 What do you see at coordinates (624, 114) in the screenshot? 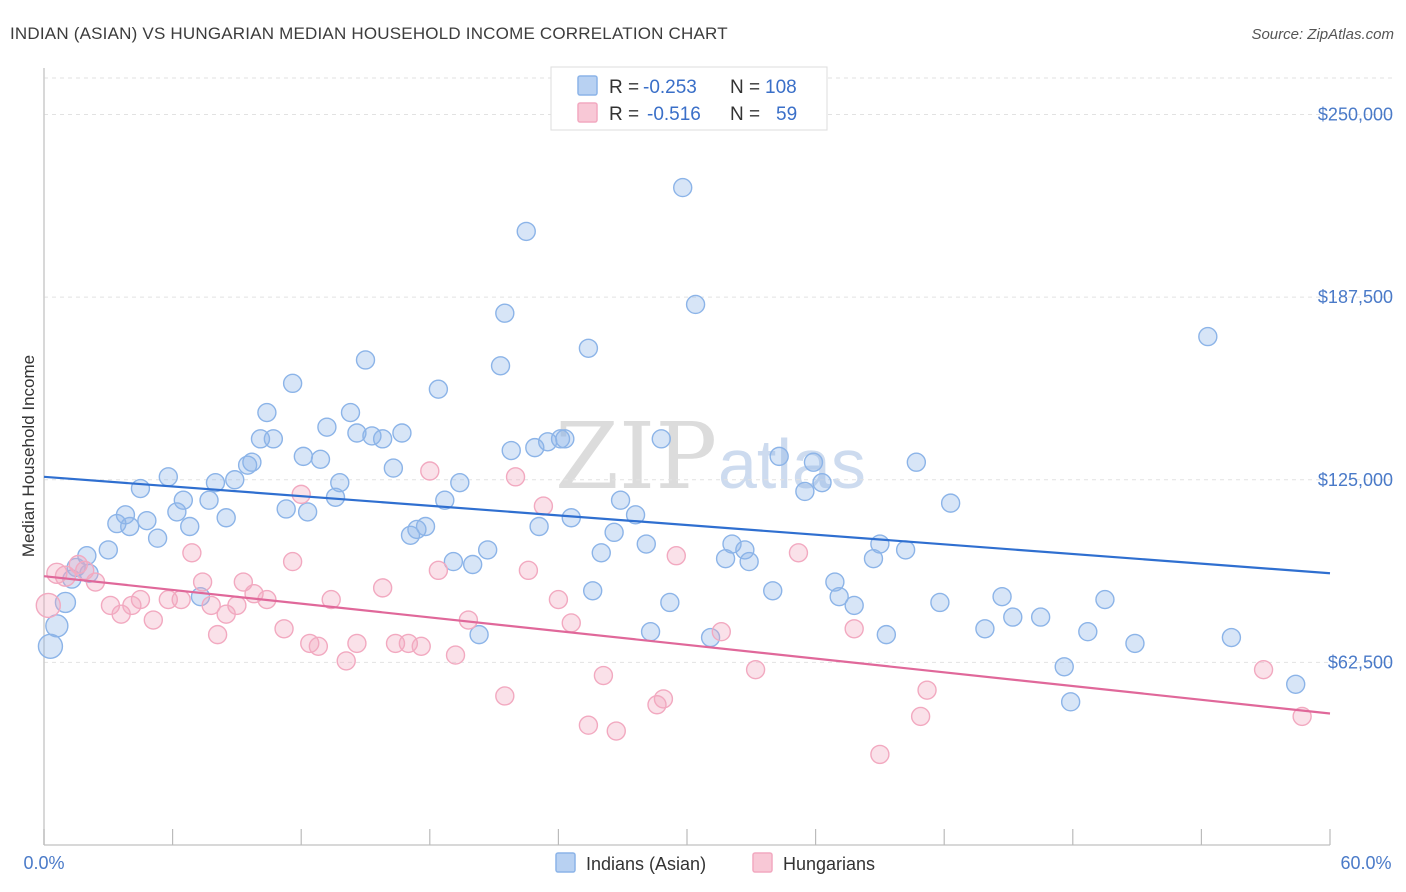
I see `legend-r-label-hungarians: R =` at bounding box center [624, 114].